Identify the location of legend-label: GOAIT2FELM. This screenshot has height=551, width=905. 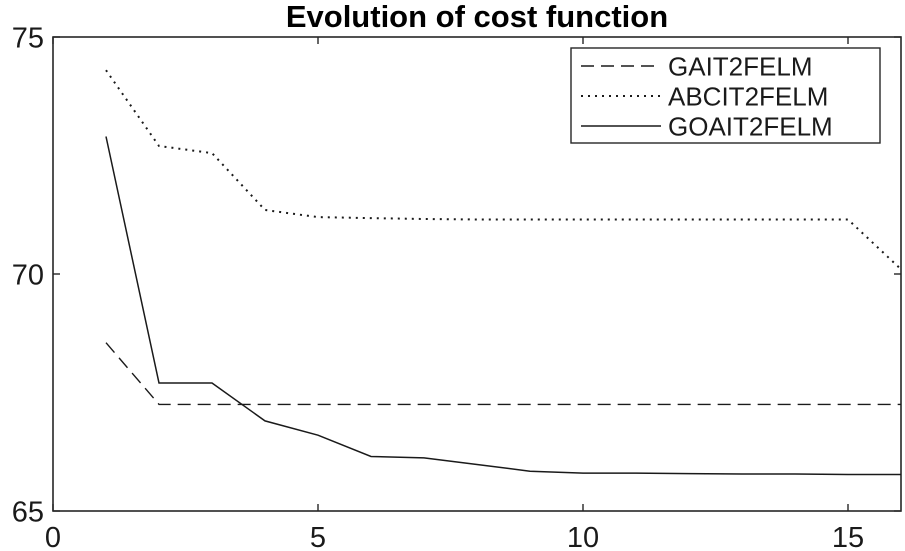
(750, 126).